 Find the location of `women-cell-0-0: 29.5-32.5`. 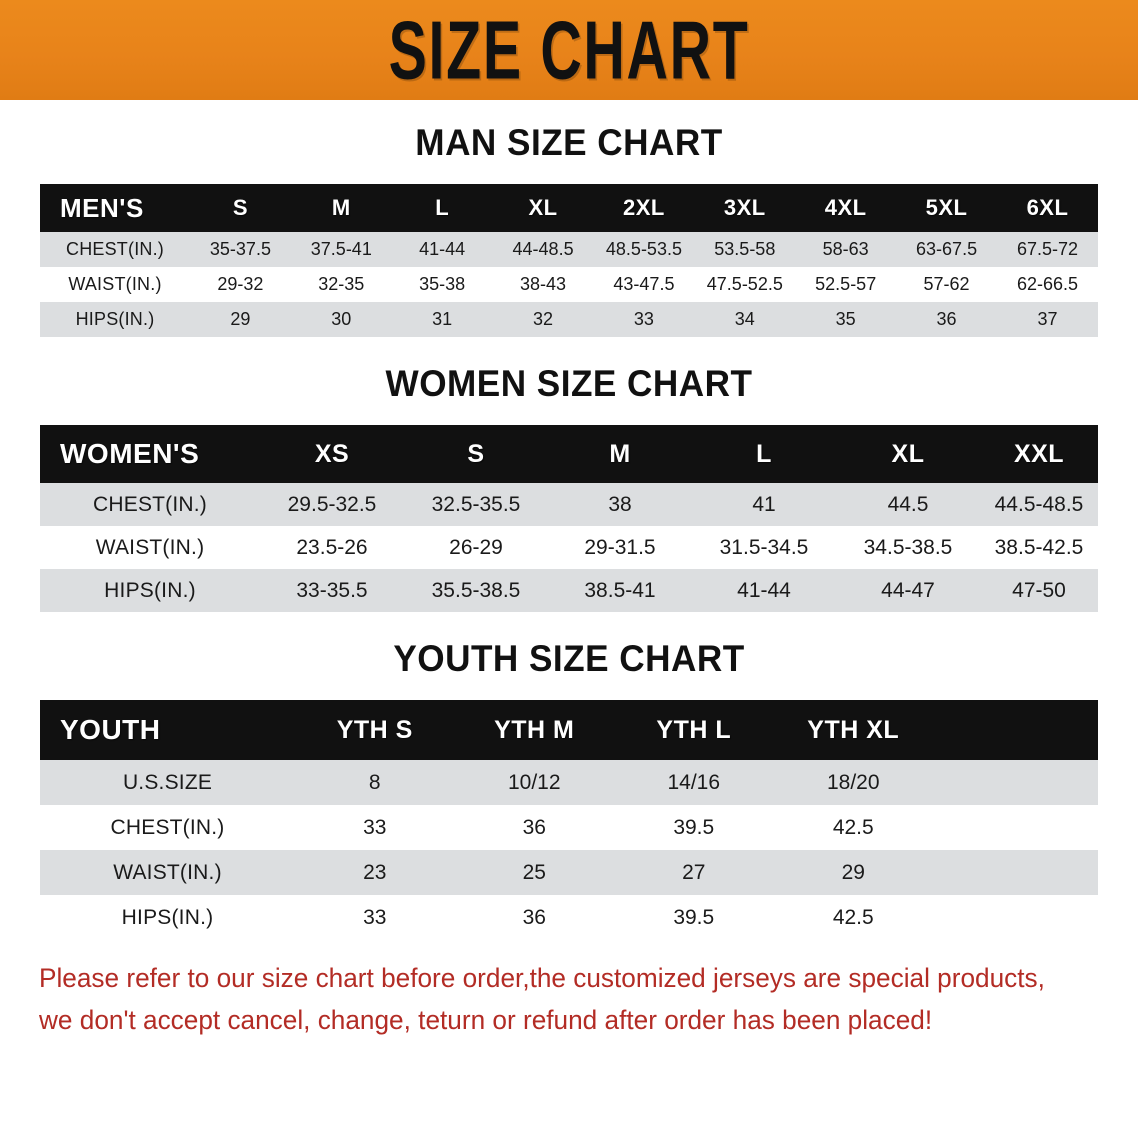

women-cell-0-0: 29.5-32.5 is located at coordinates (332, 504).